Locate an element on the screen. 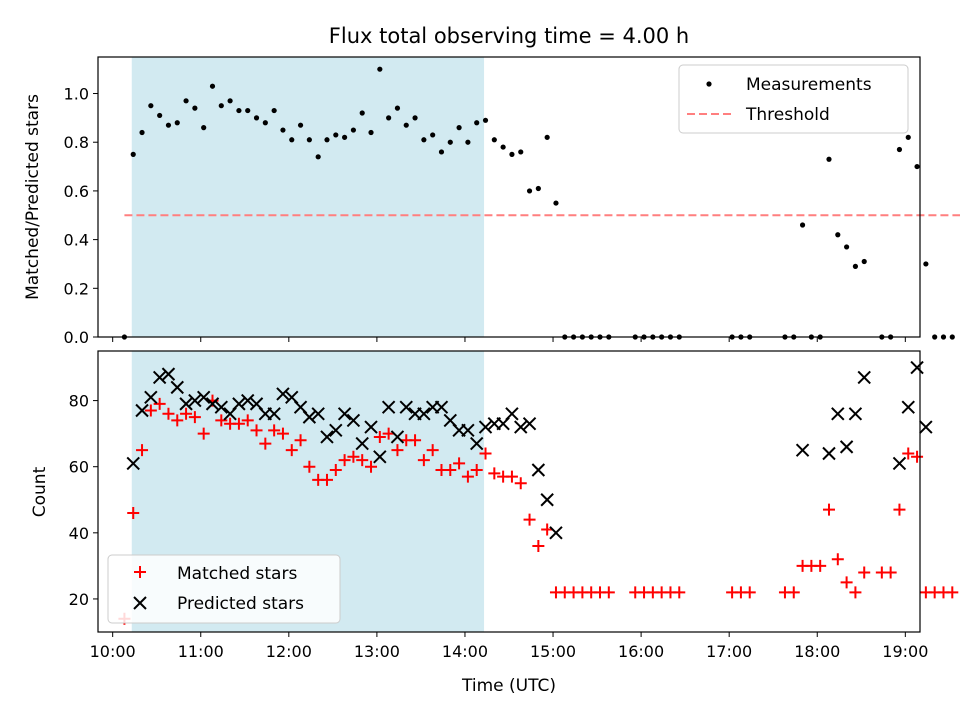  bottom-ytick-label: 80 is located at coordinates (79, 401).